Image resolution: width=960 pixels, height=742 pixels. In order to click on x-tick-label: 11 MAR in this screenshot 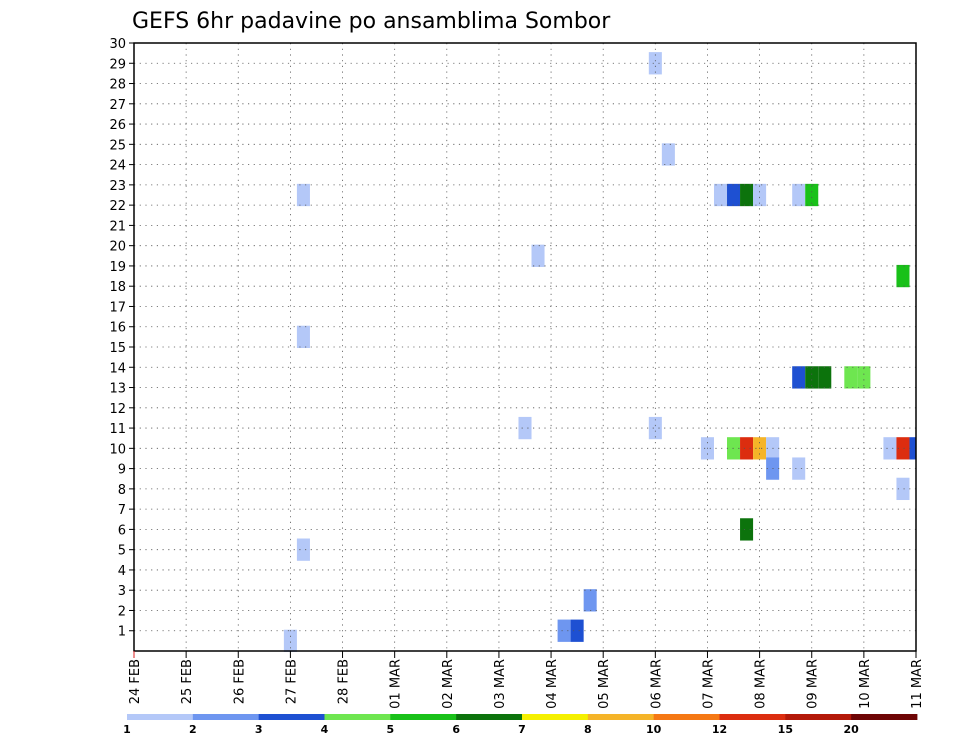, I will do `click(917, 684)`.